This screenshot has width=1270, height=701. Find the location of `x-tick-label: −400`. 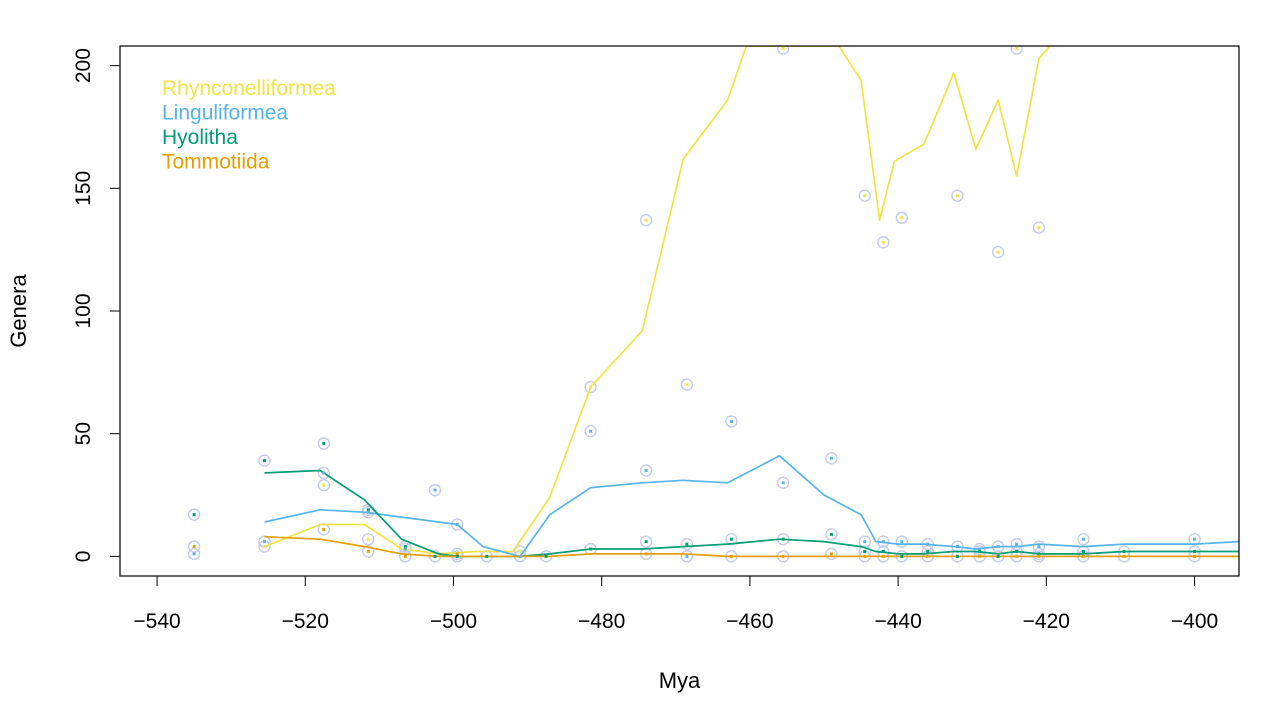

x-tick-label: −400 is located at coordinates (1194, 621).